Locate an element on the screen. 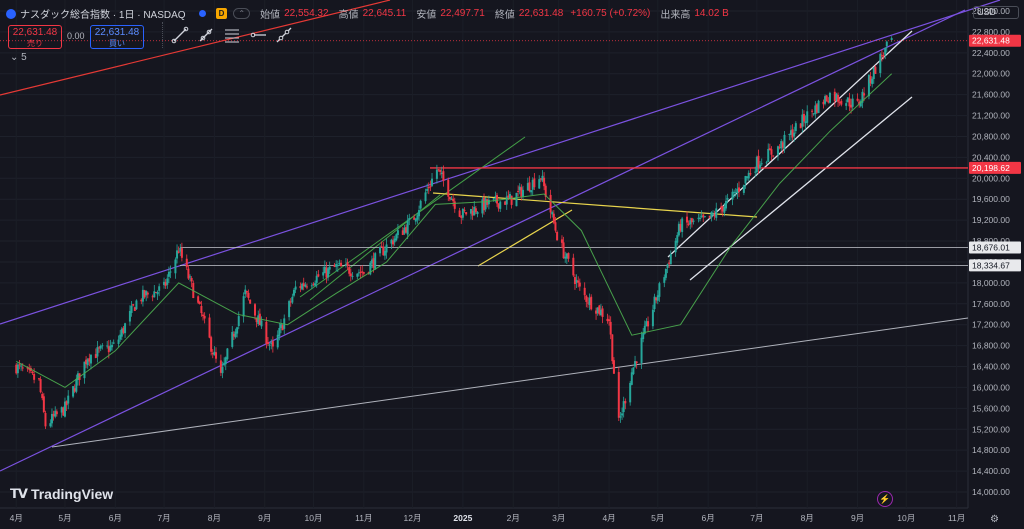 This screenshot has height=529, width=1024. tv-logo-icon: 𝗧𝗩 is located at coordinates (19, 493).